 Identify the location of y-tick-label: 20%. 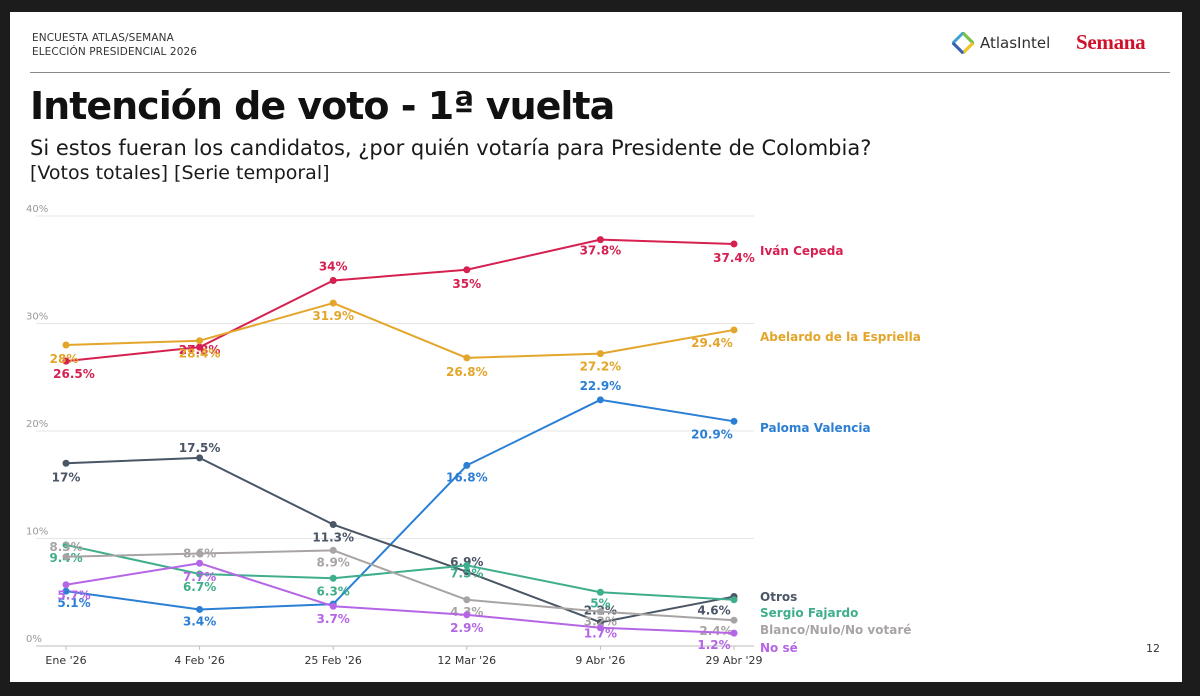
(37, 424).